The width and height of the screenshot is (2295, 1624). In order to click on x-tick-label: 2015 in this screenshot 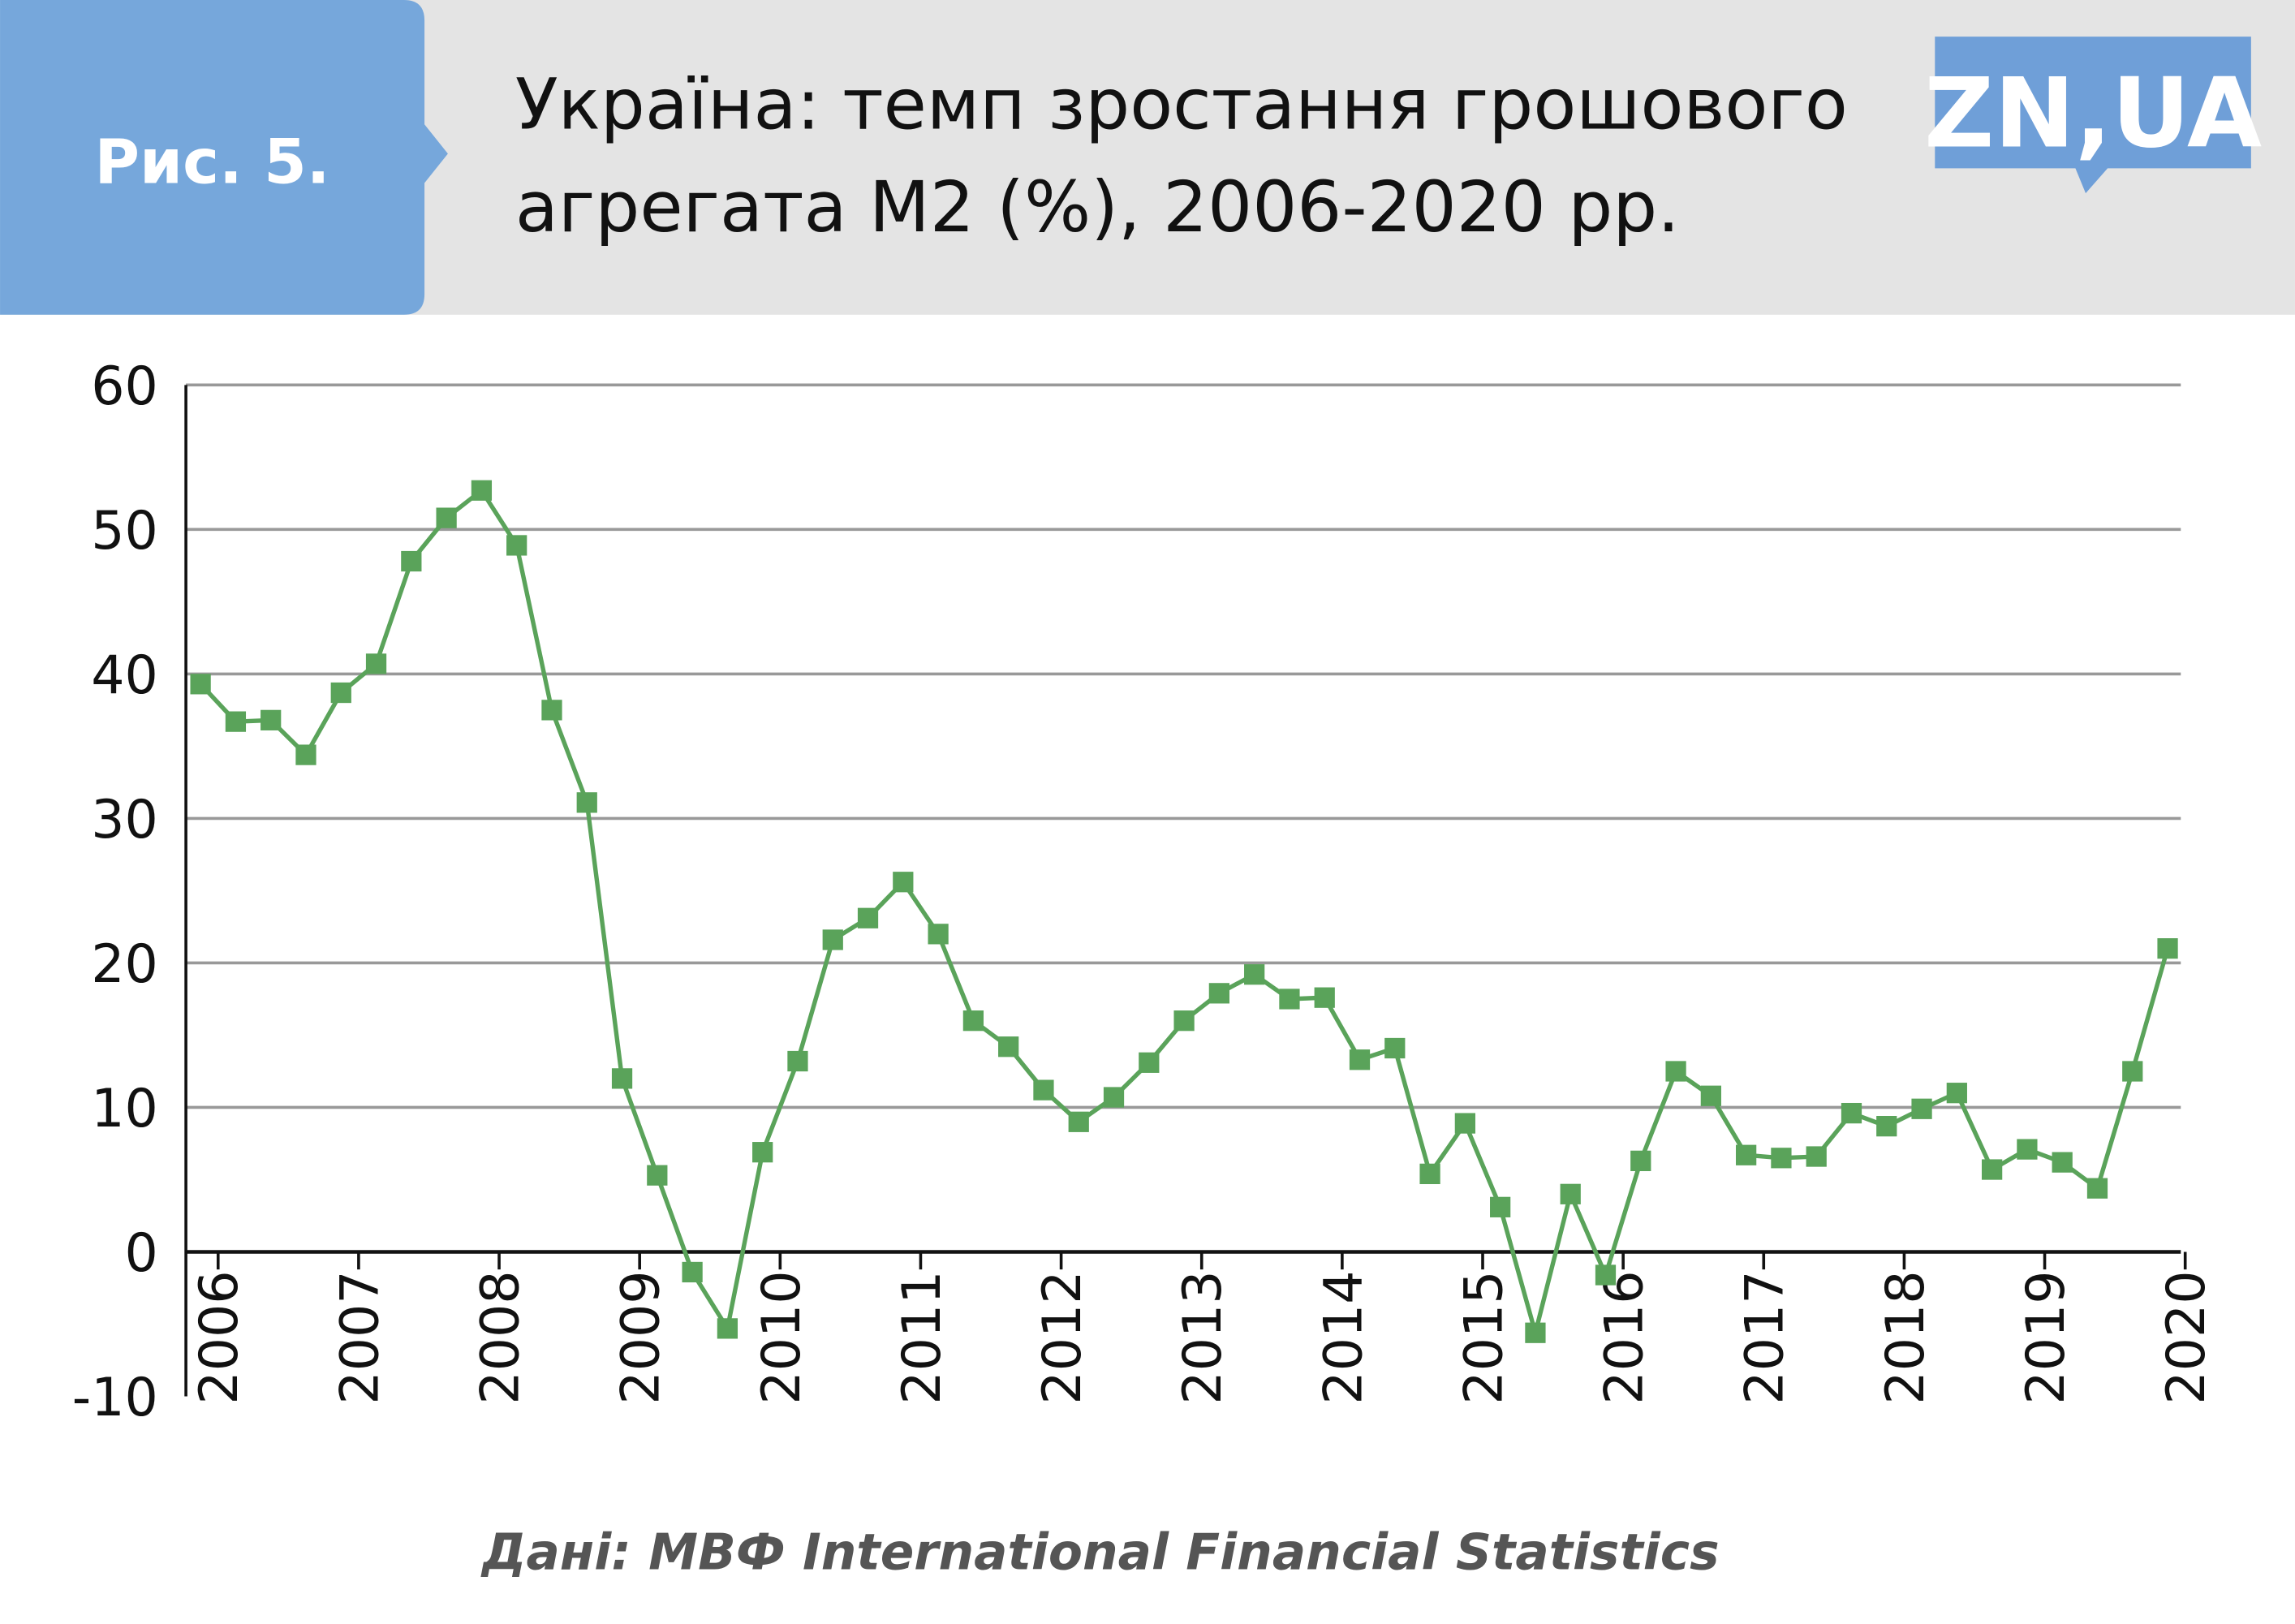, I will do `click(1483, 1337)`.